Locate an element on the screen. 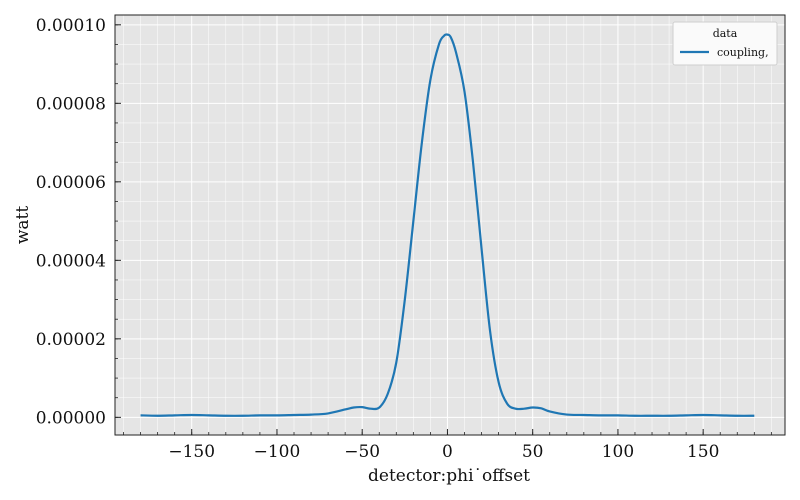  y-axis-label: watt is located at coordinates (23, 225).